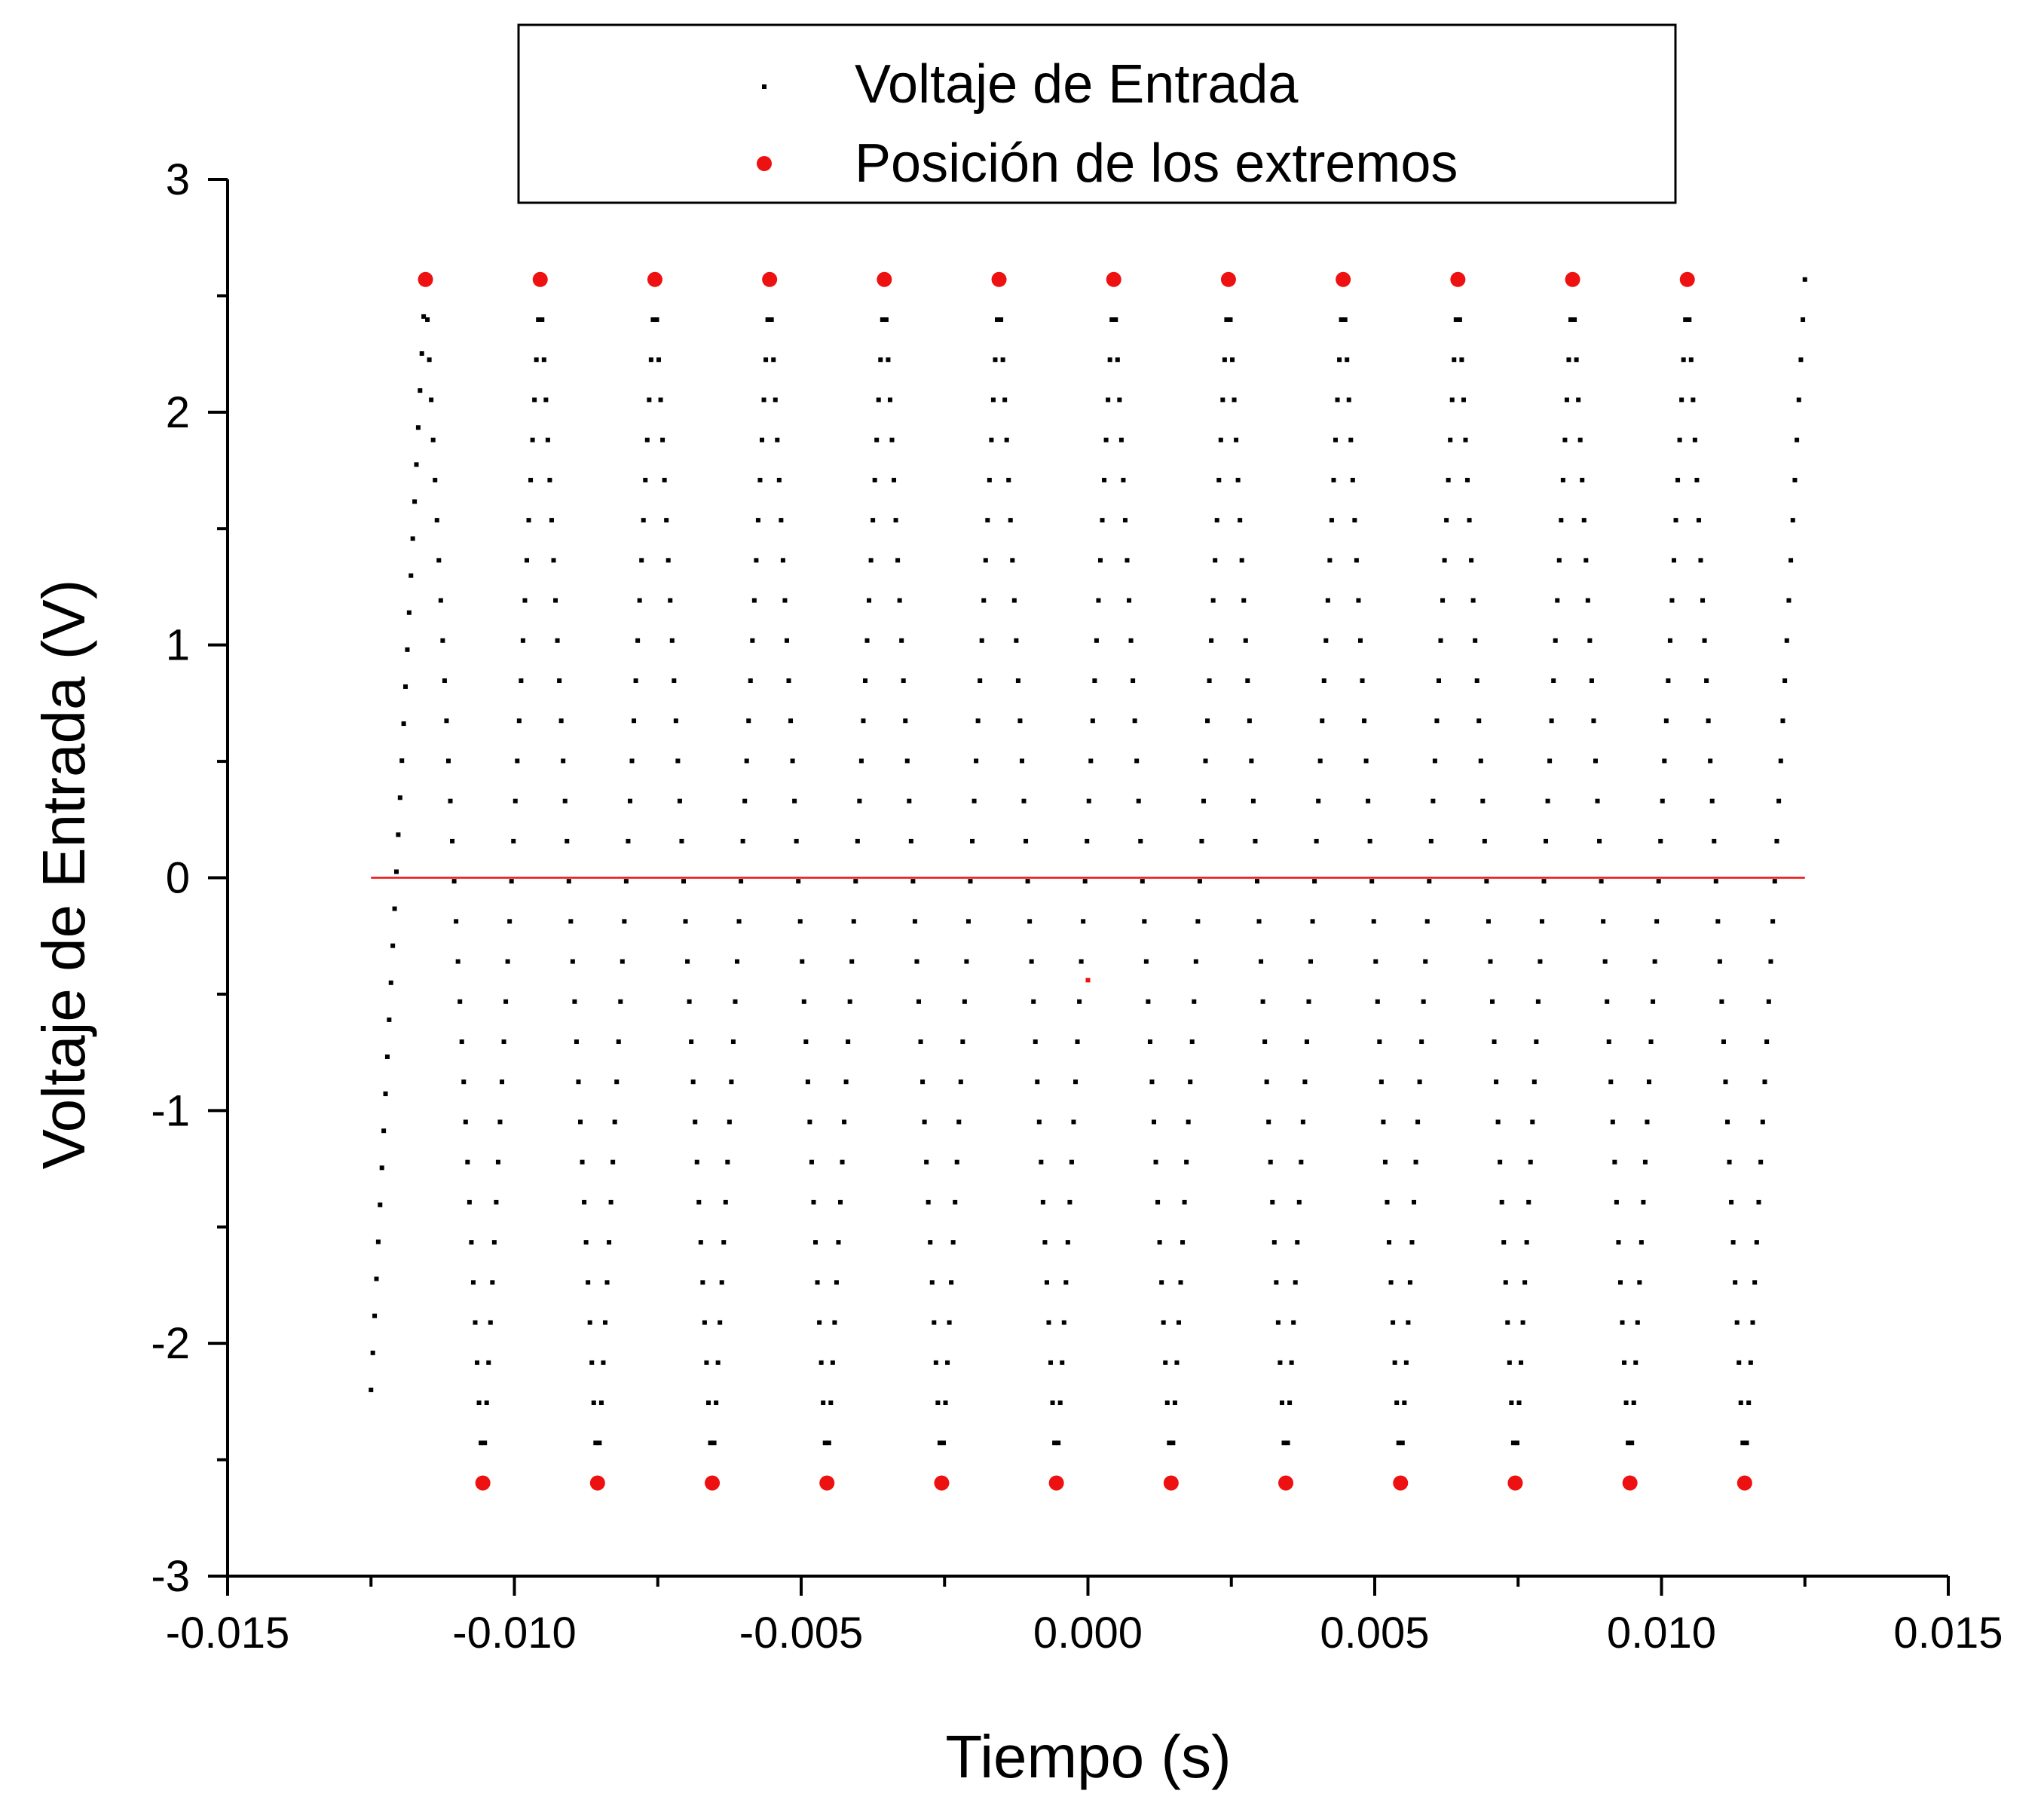 The width and height of the screenshot is (2044, 1803). Describe the element at coordinates (1077, 84) in the screenshot. I see `legend-label-voltaje: Voltaje de Entrada` at that location.